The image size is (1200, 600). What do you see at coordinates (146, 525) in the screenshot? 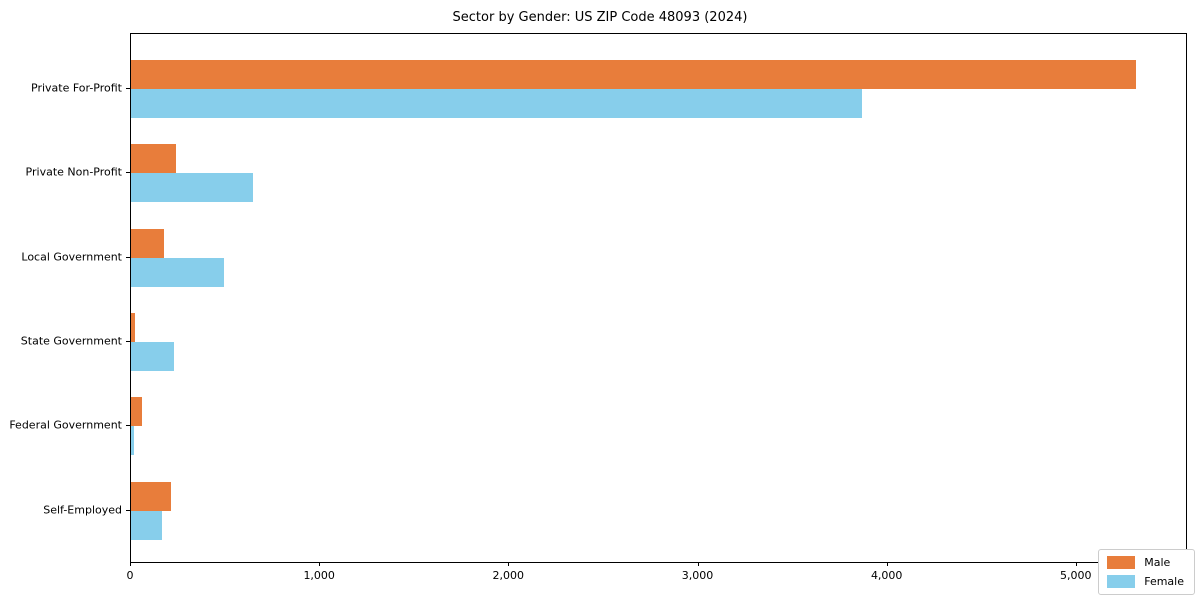
I see `bar-female-self-employed` at bounding box center [146, 525].